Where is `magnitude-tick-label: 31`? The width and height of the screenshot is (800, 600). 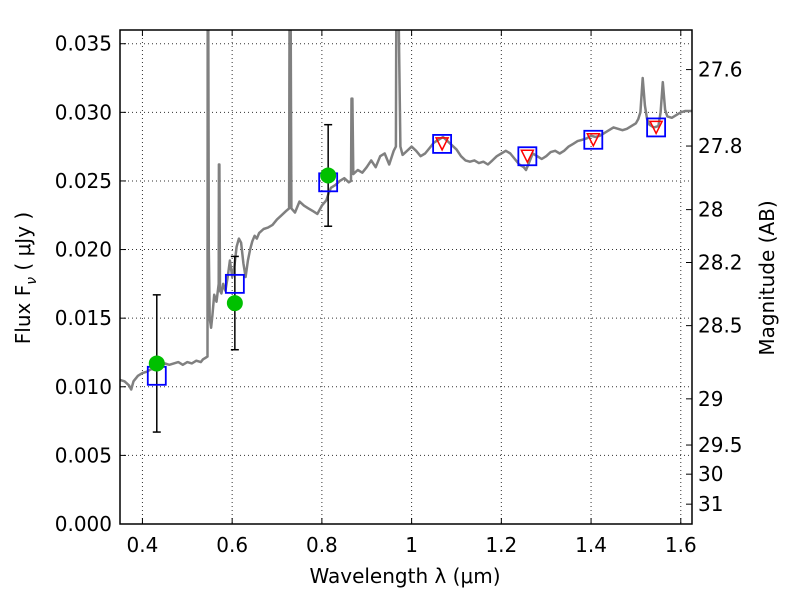 magnitude-tick-label: 31 is located at coordinates (710, 504).